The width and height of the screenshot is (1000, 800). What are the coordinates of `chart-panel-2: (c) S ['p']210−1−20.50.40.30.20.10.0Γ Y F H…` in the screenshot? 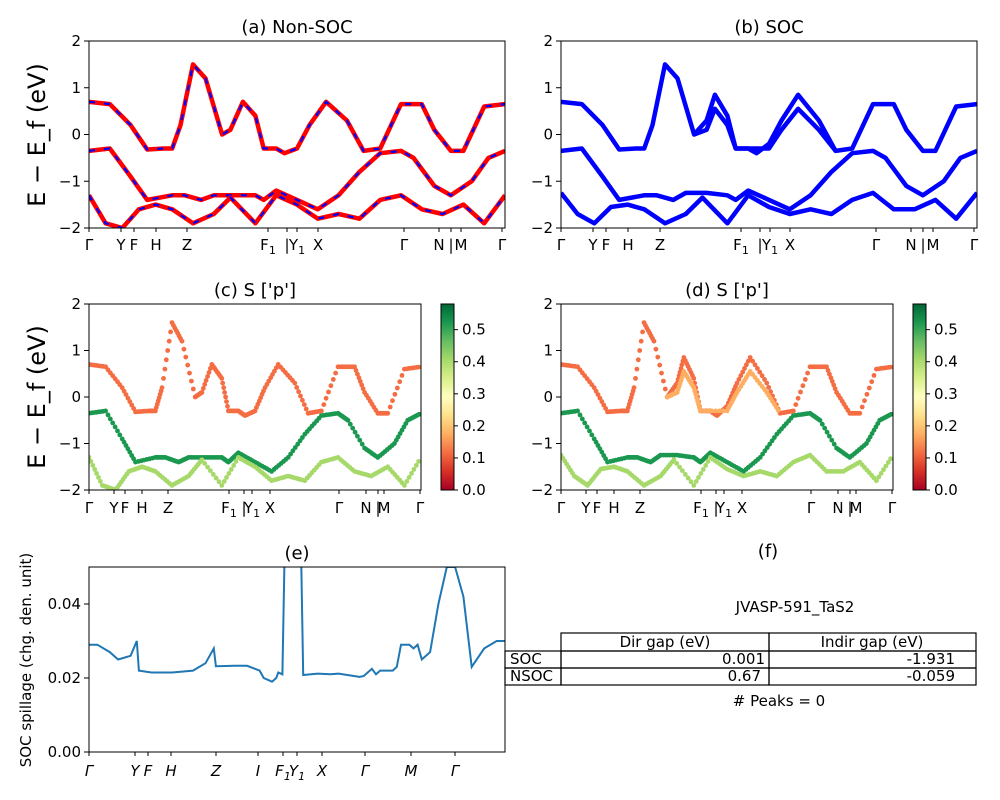 It's located at (272, 400).